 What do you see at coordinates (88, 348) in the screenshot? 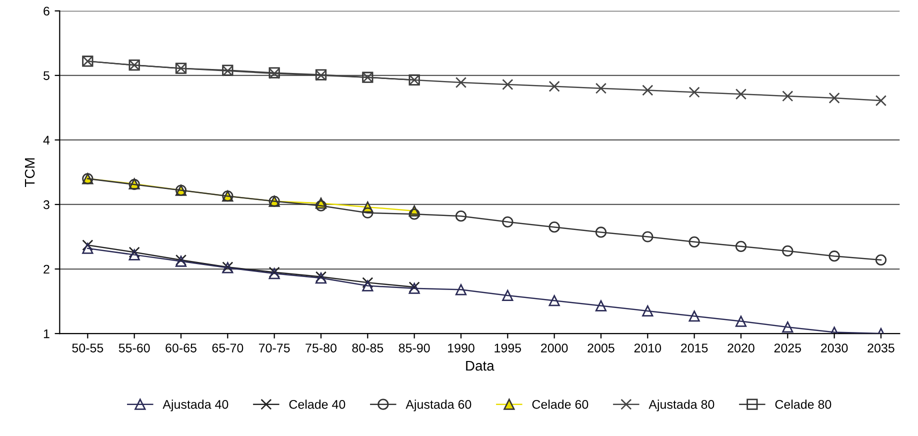
I see `x-tick-label: 50-55` at bounding box center [88, 348].